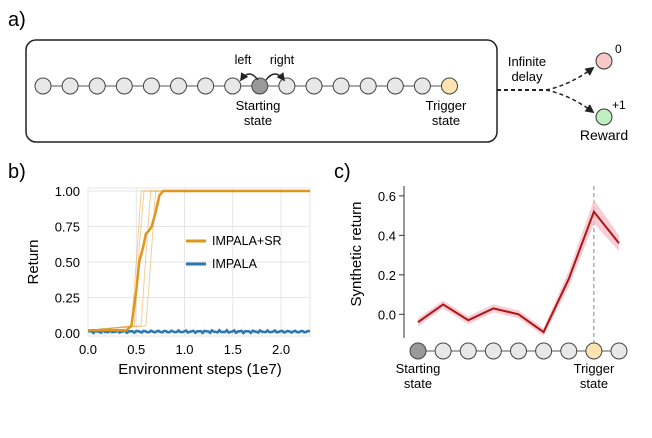  What do you see at coordinates (17, 20) in the screenshot?
I see `panel-a-label: a)` at bounding box center [17, 20].